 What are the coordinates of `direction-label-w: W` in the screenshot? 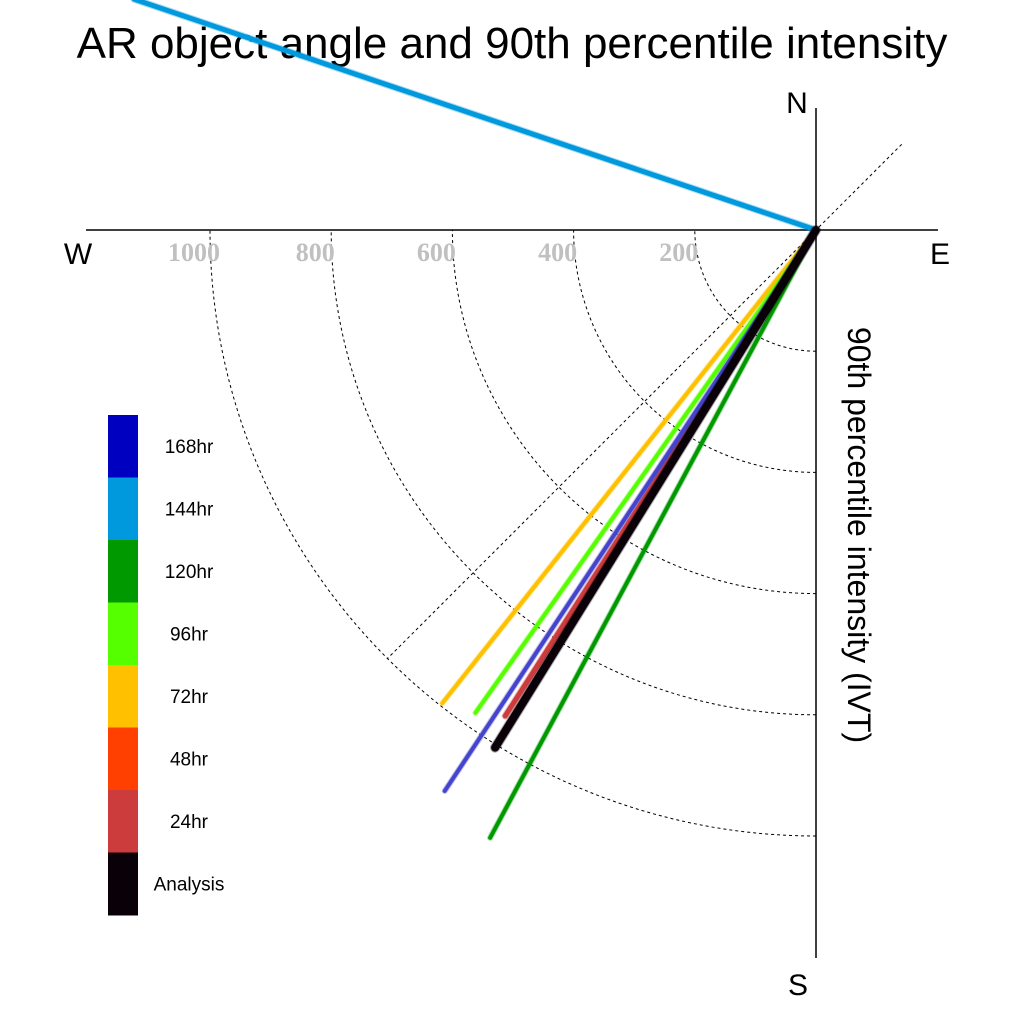 It's located at (78, 254).